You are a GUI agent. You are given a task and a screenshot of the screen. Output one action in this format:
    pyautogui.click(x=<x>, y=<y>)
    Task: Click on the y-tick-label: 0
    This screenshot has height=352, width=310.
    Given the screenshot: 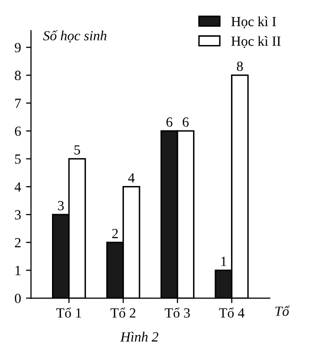 What is the action you would take?
    pyautogui.click(x=17, y=299)
    